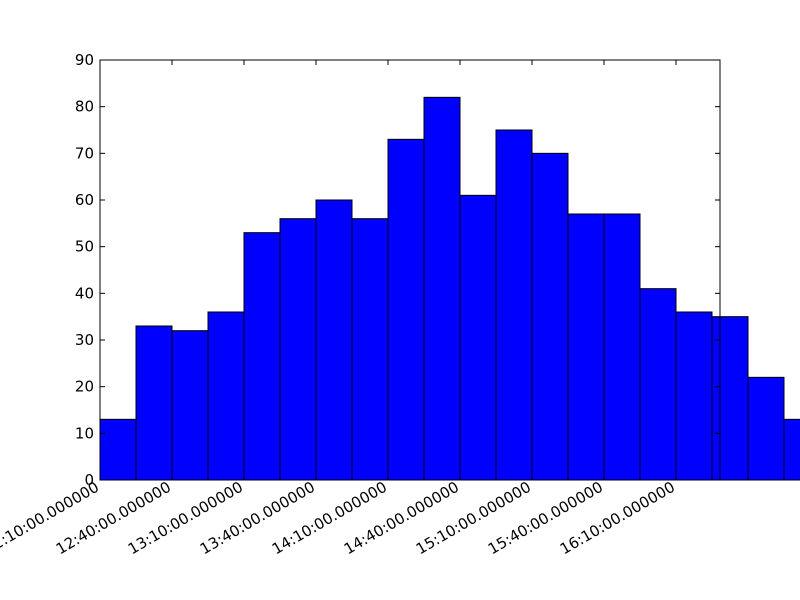  Describe the element at coordinates (89, 480) in the screenshot. I see `y-tick-label: 0` at that location.